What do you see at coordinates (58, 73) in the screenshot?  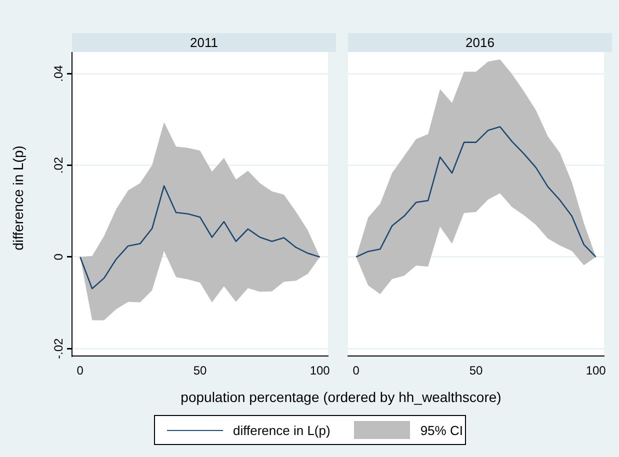 I see `y-tick-label: .04` at bounding box center [58, 73].